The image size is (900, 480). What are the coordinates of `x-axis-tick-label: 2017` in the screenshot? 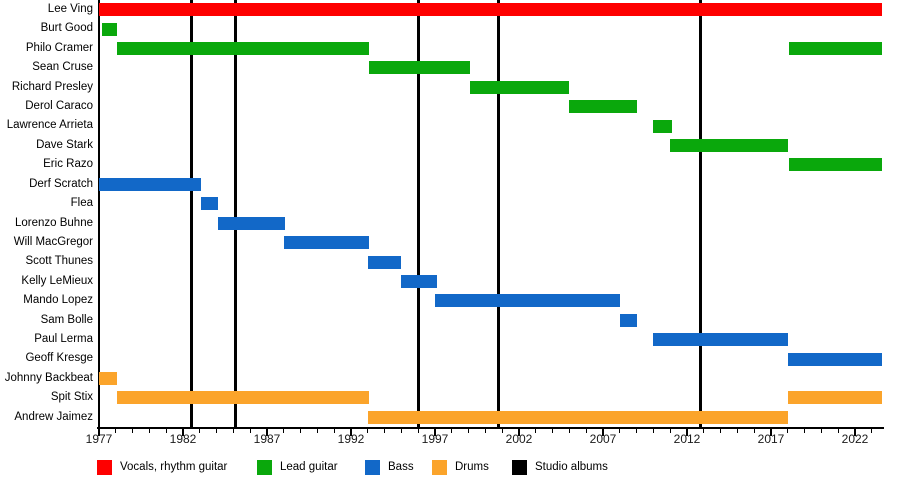 It's located at (771, 439).